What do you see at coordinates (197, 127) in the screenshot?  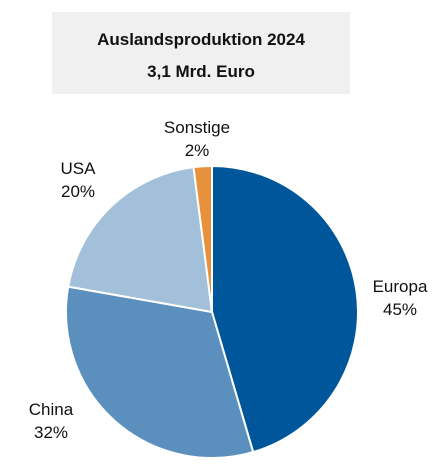 I see `label-sonstige-name: Sonstige` at bounding box center [197, 127].